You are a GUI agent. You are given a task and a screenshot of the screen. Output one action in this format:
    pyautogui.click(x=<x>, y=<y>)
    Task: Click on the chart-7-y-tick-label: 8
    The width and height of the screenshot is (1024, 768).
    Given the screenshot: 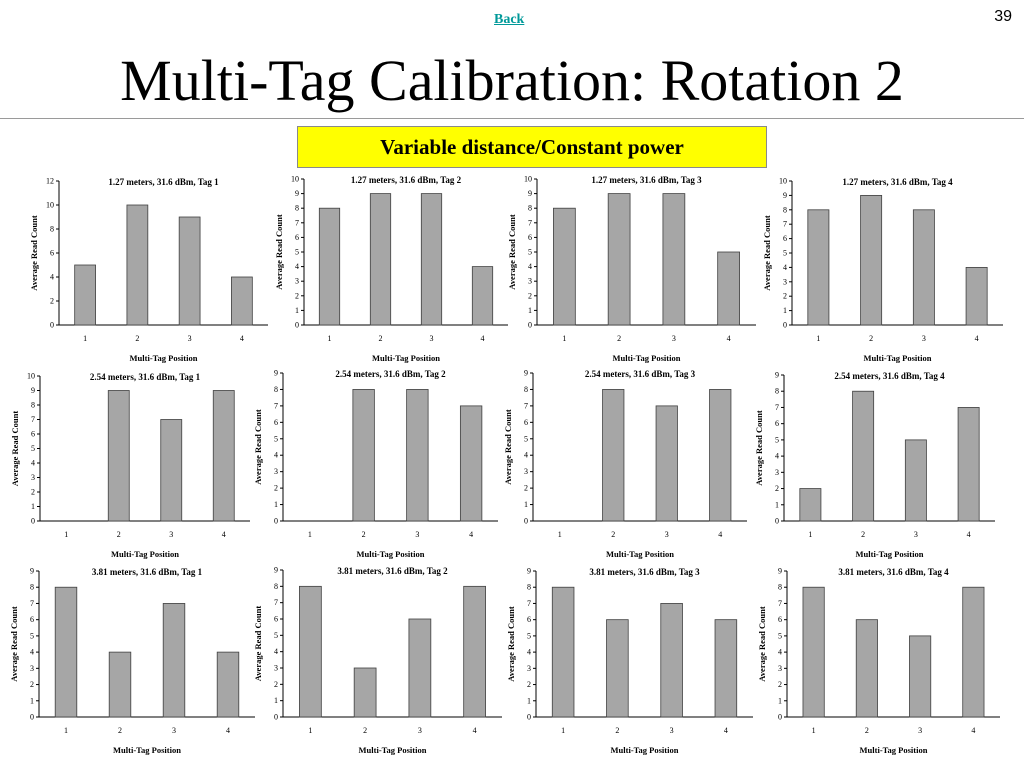 What is the action you would take?
    pyautogui.click(x=526, y=389)
    